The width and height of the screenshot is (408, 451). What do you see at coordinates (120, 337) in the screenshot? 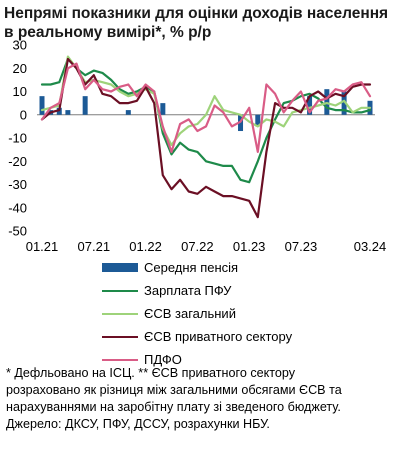
I see `legend-swatch-esv-private` at bounding box center [120, 337].